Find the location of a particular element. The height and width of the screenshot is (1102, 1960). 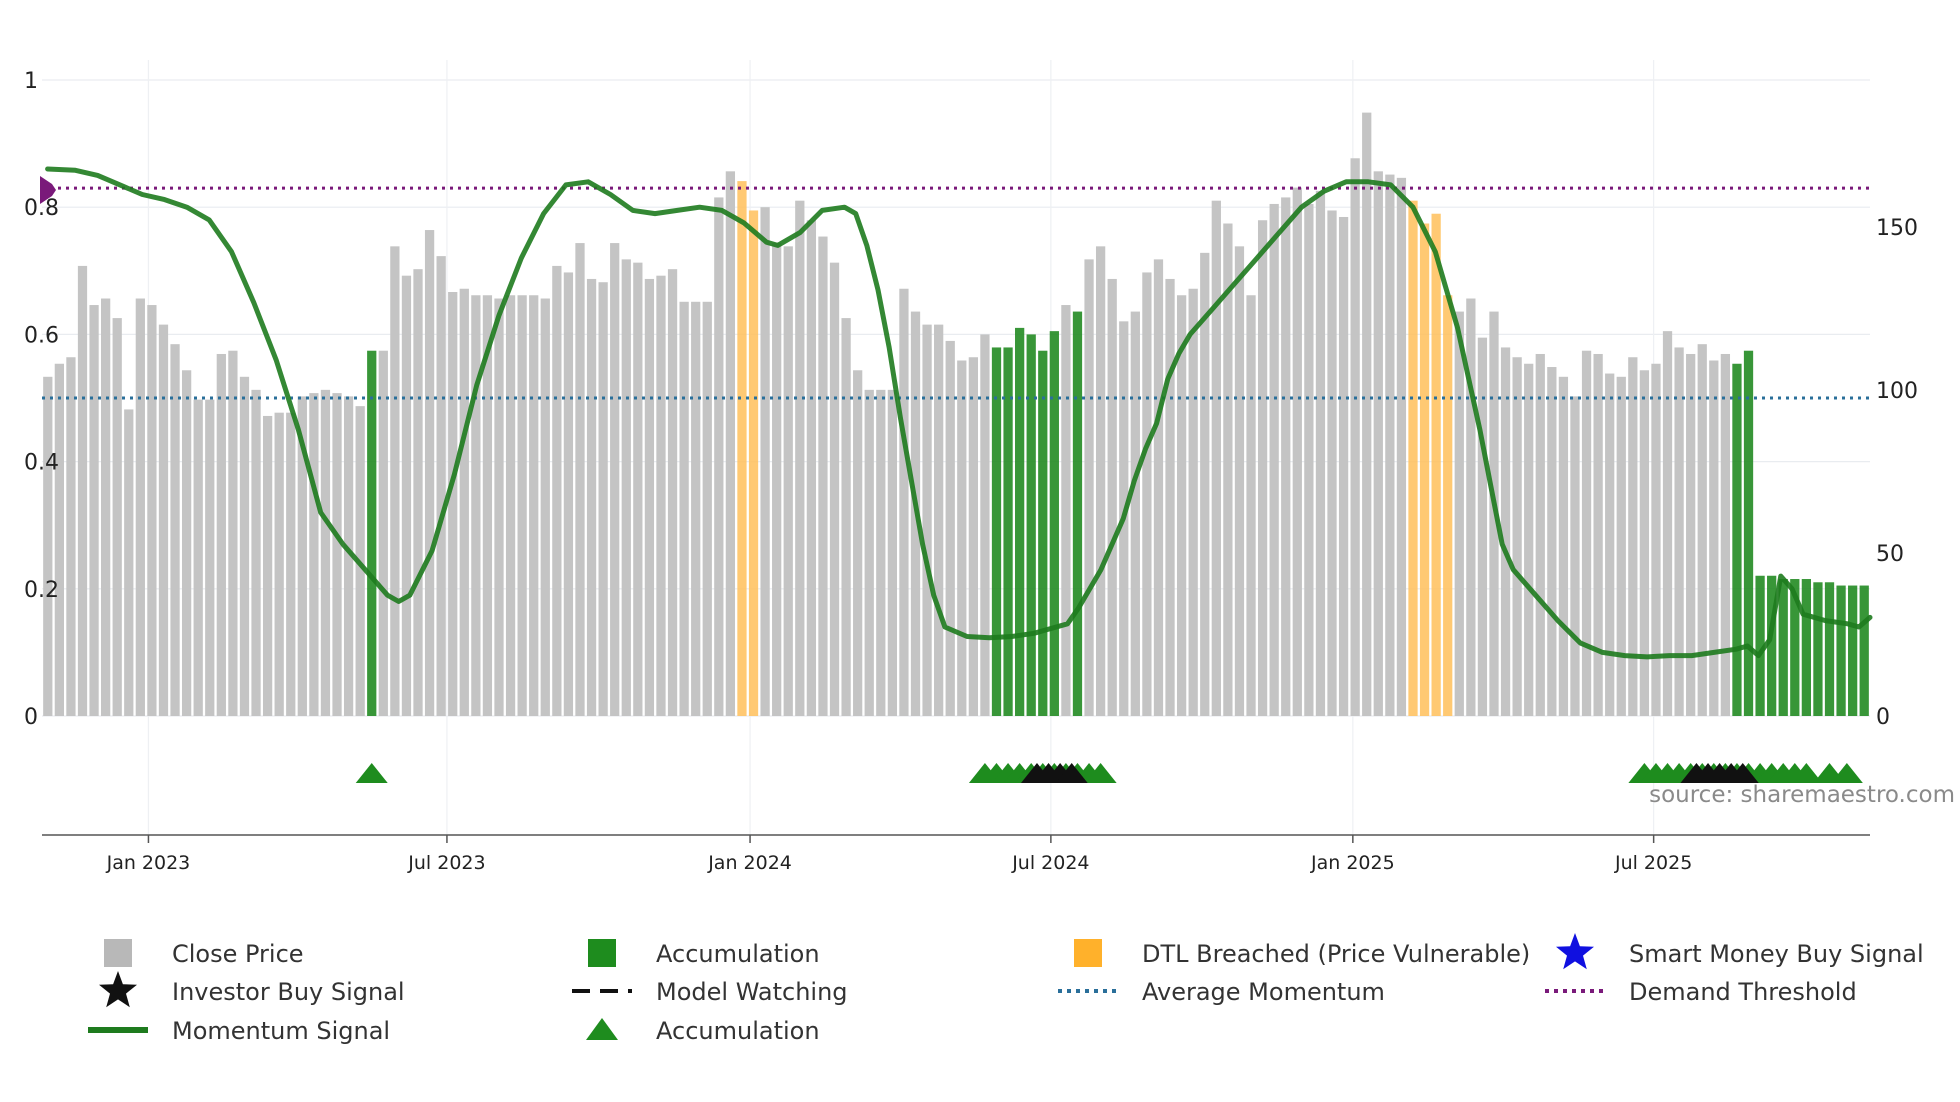

right-axis-tick-label: 150 is located at coordinates (1897, 228).